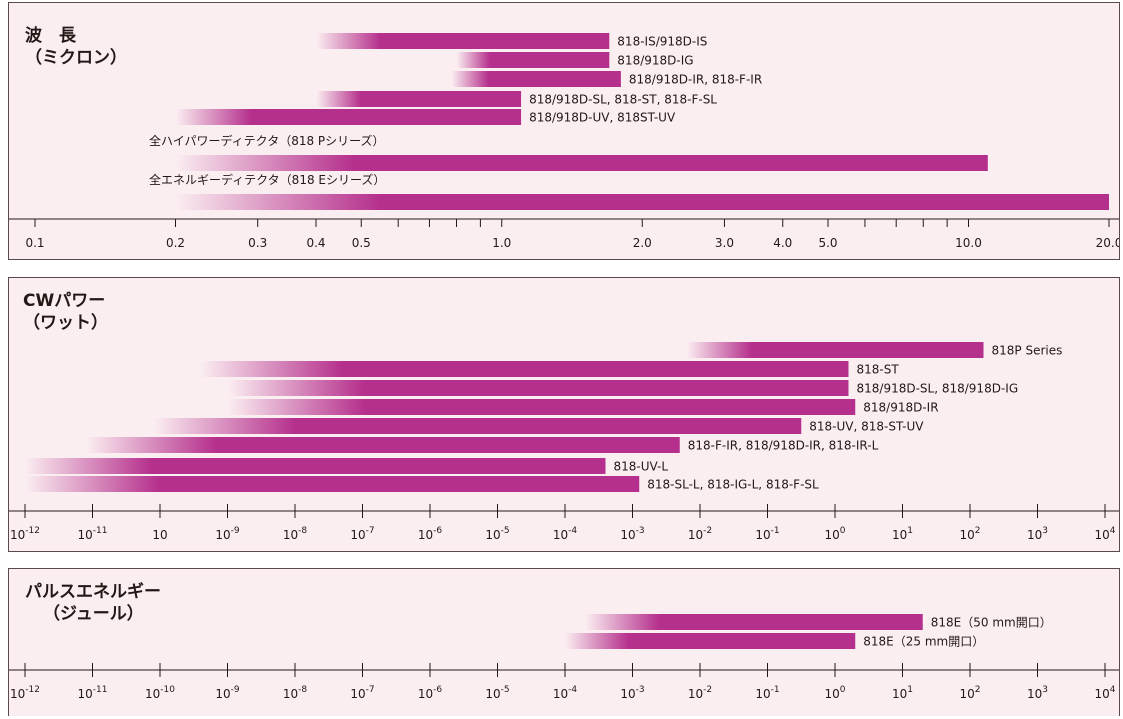  What do you see at coordinates (65, 312) in the screenshot?
I see `cw-power-title: CWパワー （ワット）` at bounding box center [65, 312].